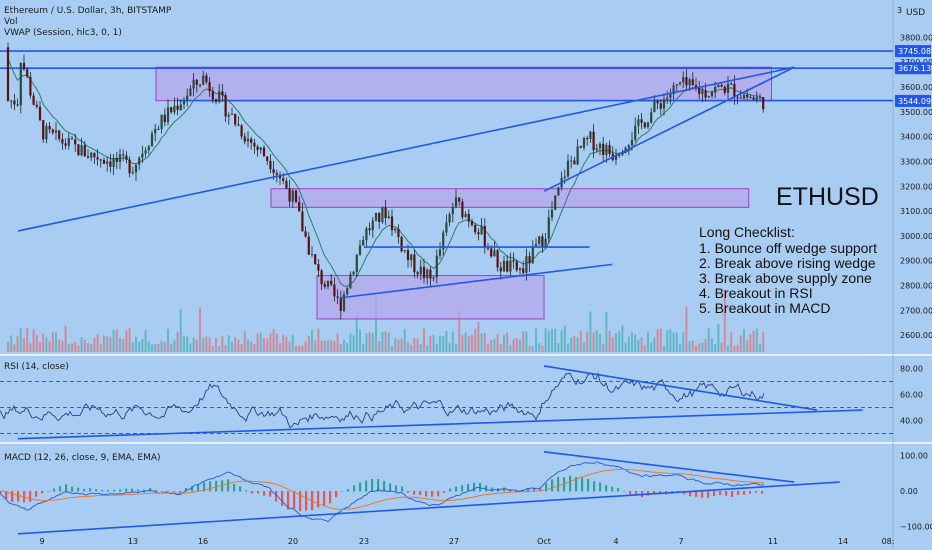 The width and height of the screenshot is (932, 550). Describe the element at coordinates (446, 76) in the screenshot. I see `price-levels` at that location.